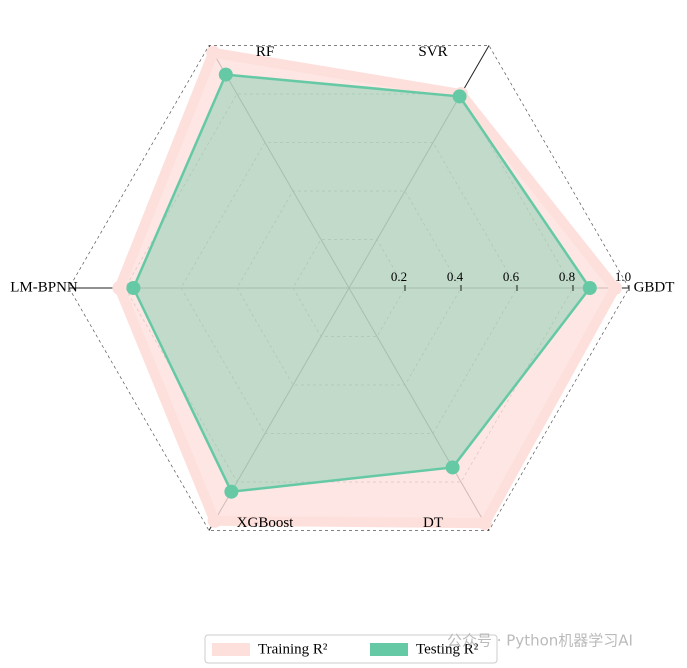 This screenshot has height=668, width=687. I want to click on category-label: GBDT, so click(654, 287).